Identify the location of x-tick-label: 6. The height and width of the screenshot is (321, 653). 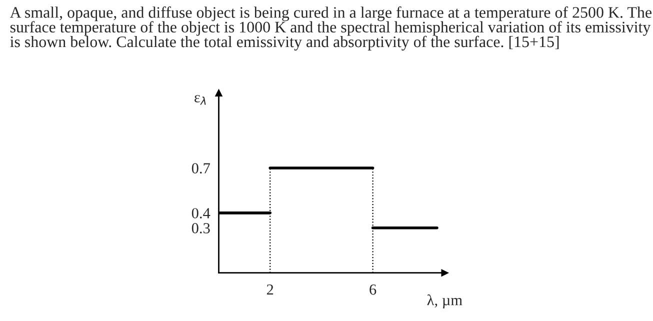
(373, 289).